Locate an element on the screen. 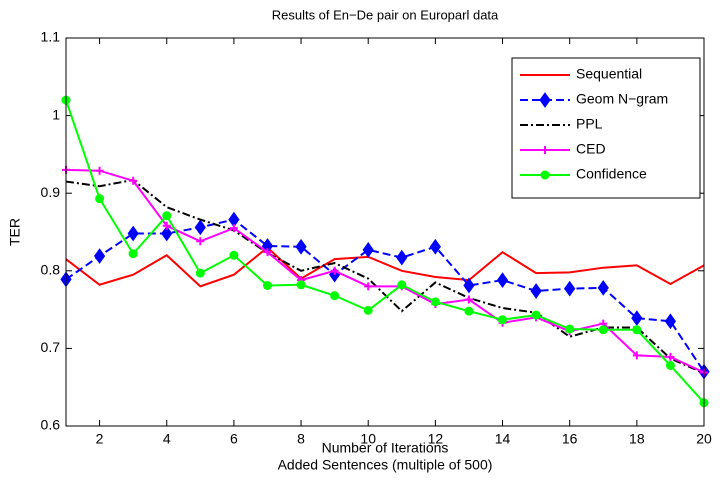 The width and height of the screenshot is (728, 489). legend: Sequential Geom N−gram PPL CED Confidence is located at coordinates (606, 128).